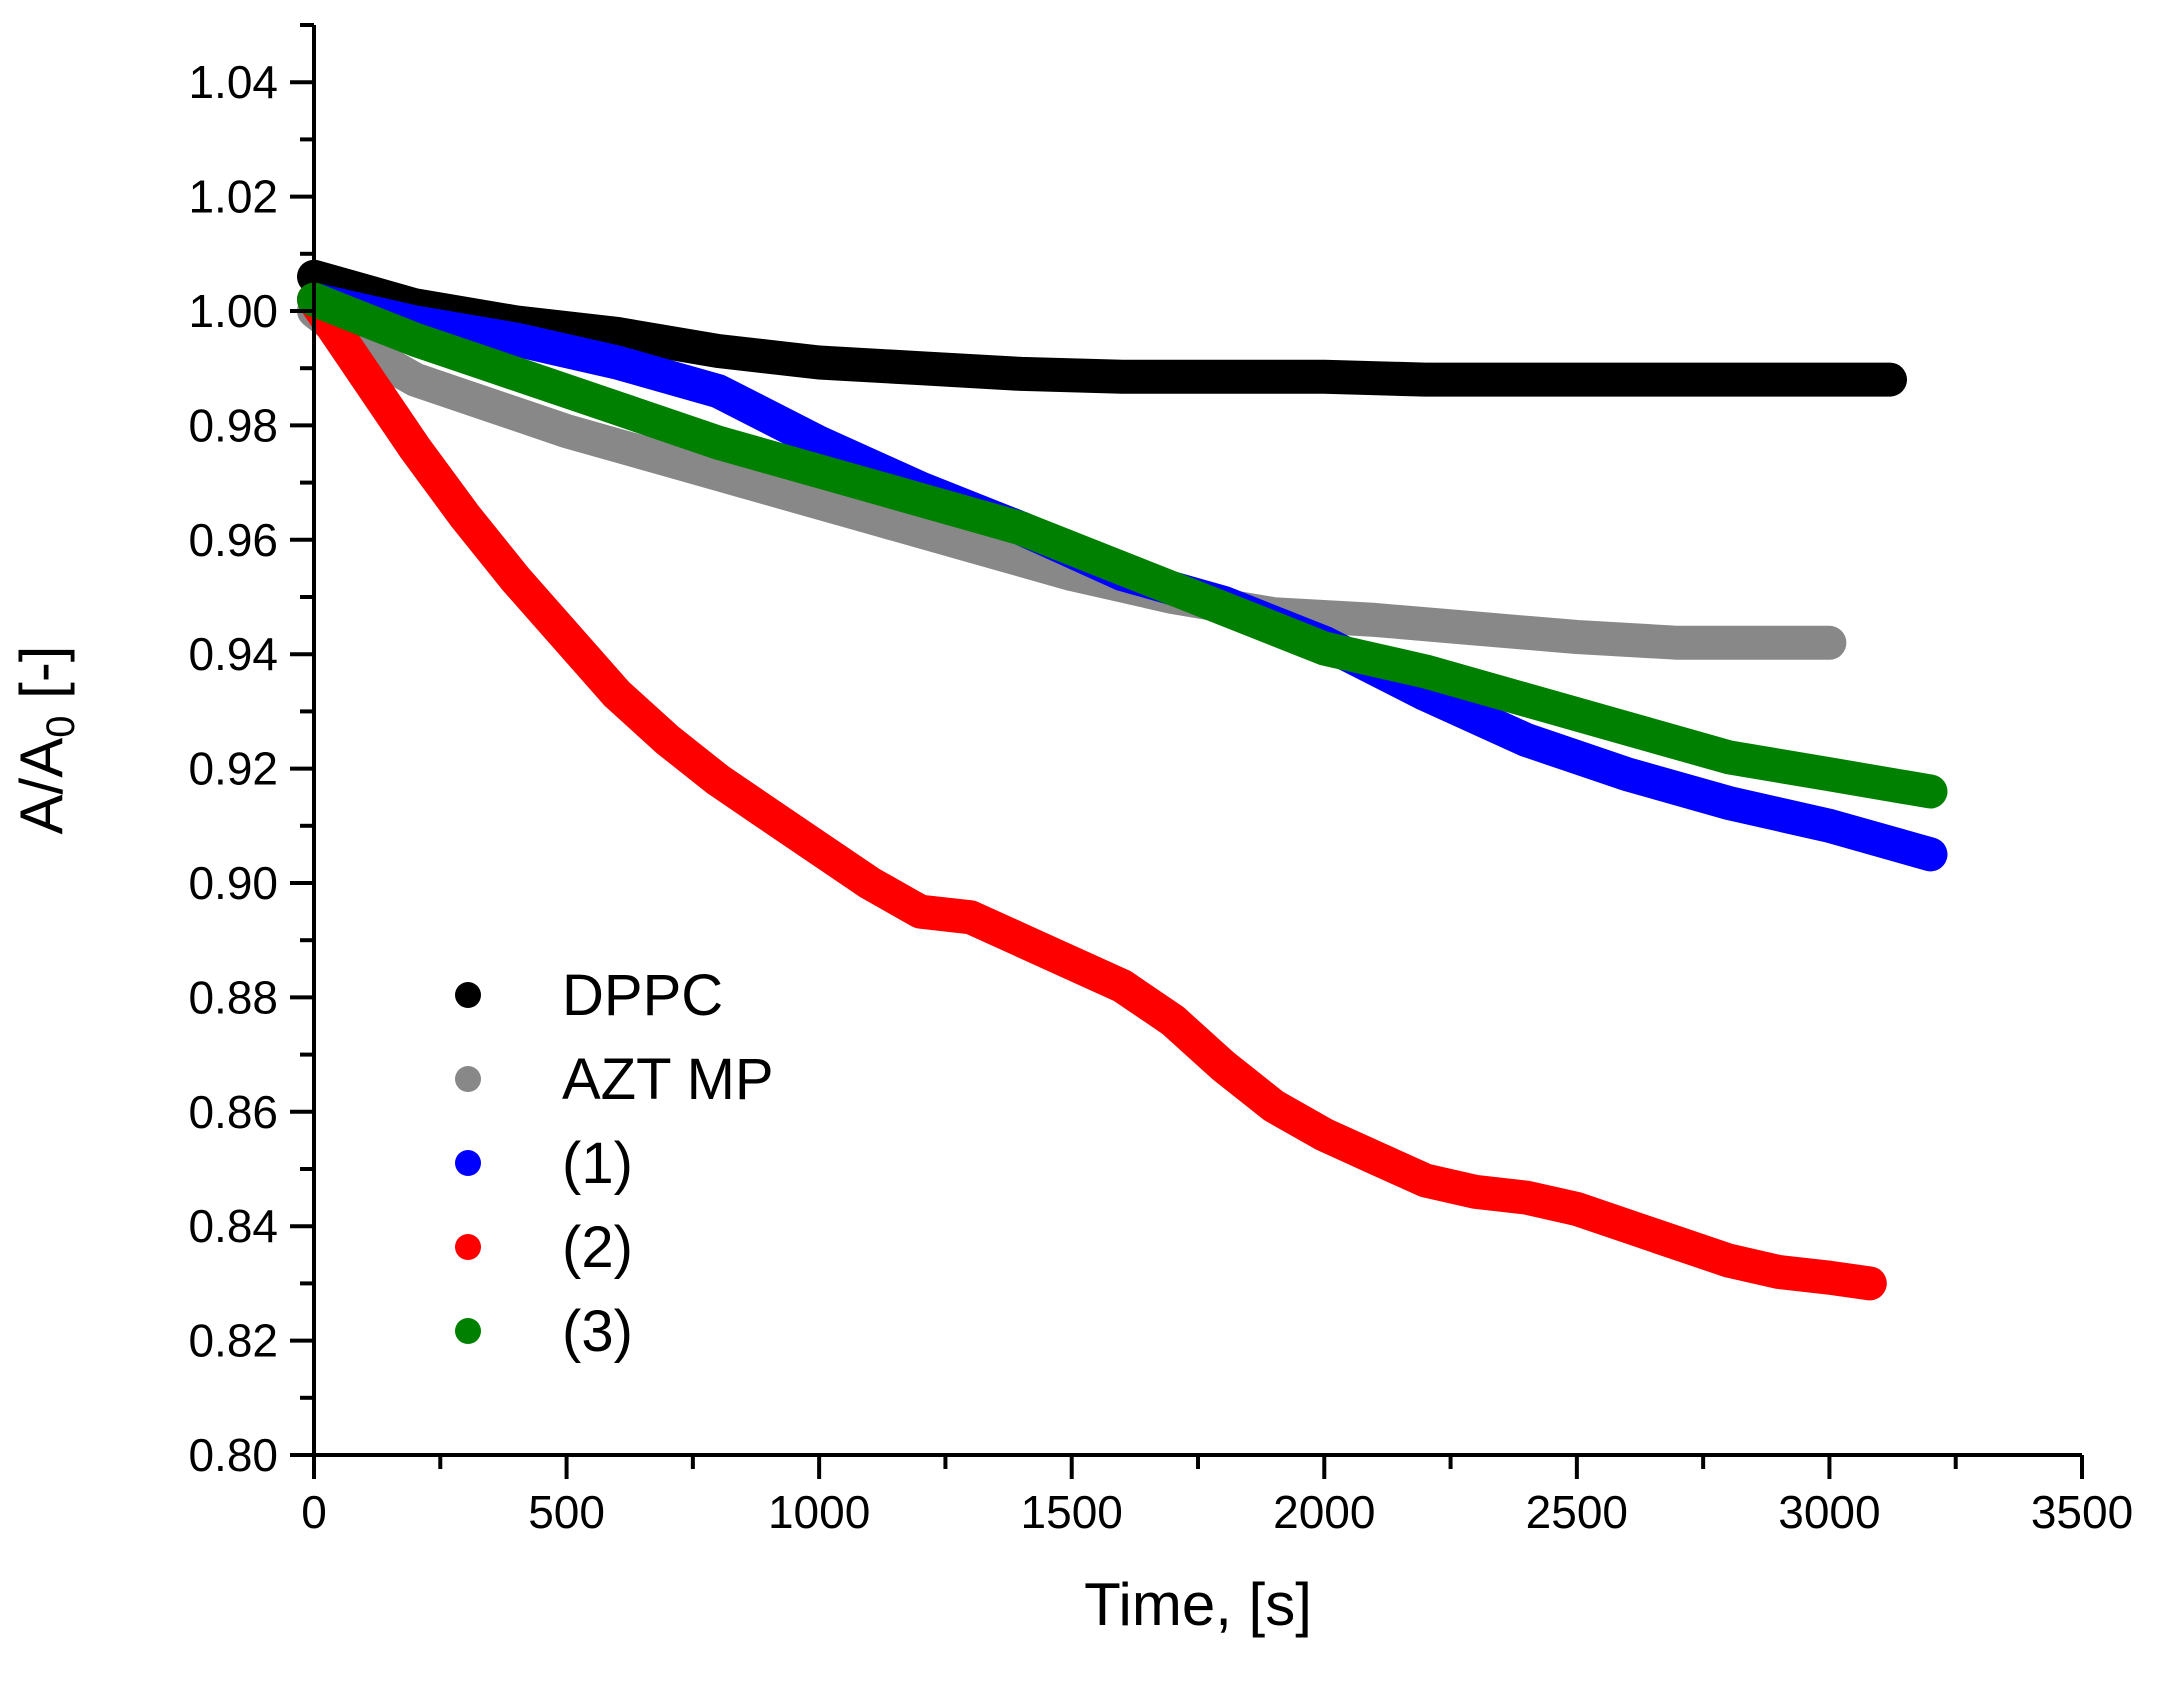 This screenshot has height=1695, width=2166. I want to click on y-tick-label: 0.80, so click(233, 1455).